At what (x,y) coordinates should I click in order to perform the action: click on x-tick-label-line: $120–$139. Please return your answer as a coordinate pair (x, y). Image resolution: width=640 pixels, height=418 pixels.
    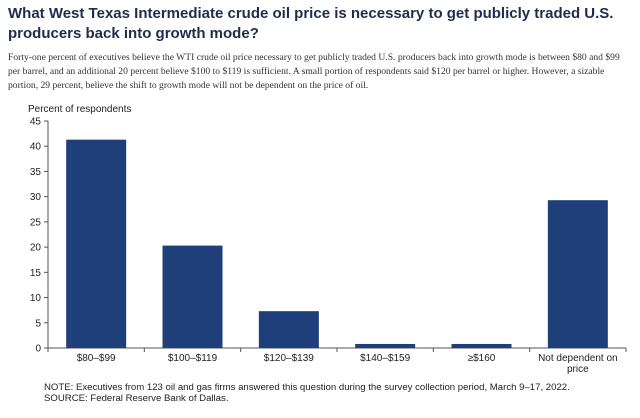
    Looking at the image, I should click on (289, 358).